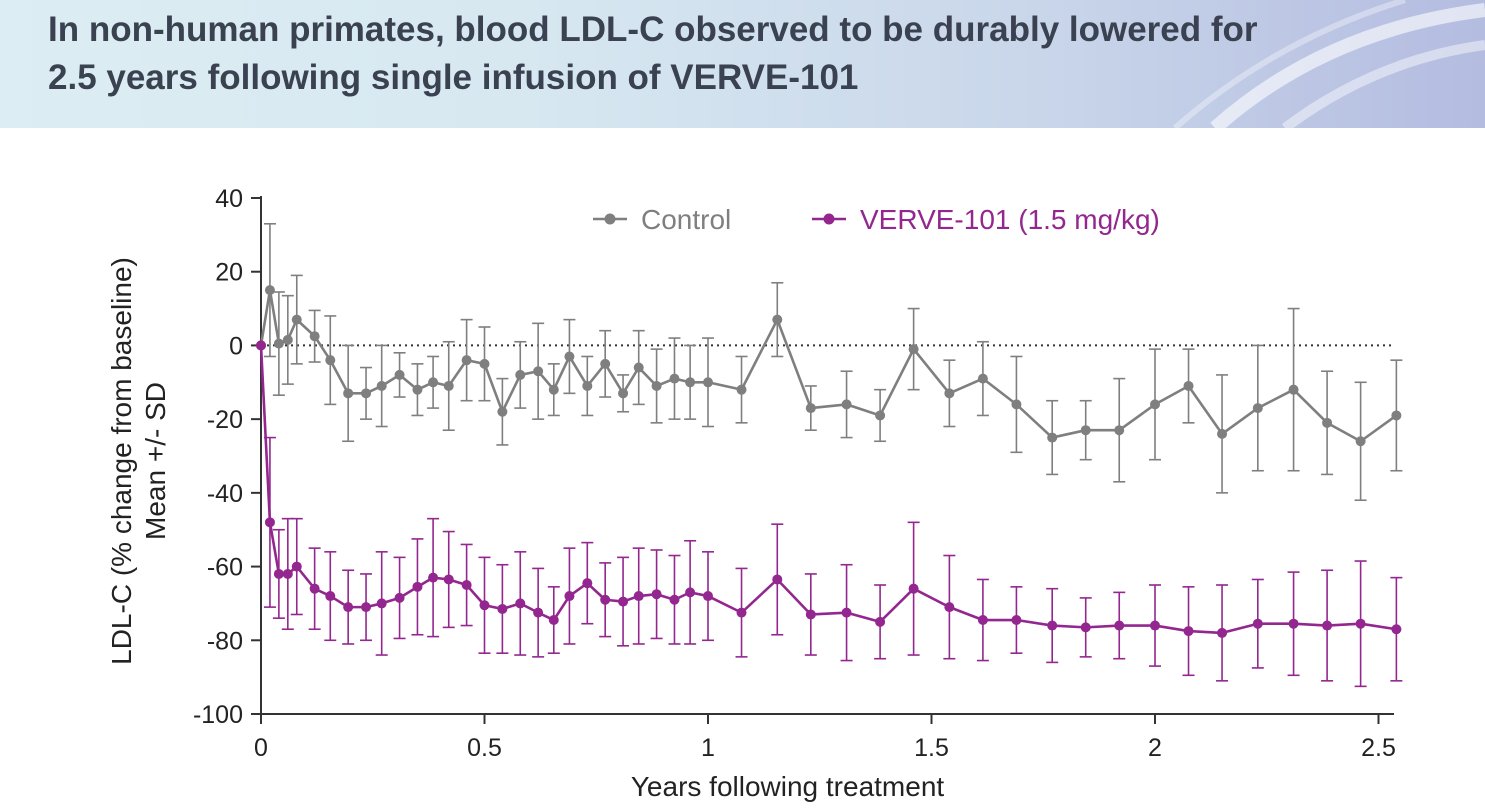  I want to click on legend-label-verve-101: VERVE-101 (1.5 mg/kg), so click(1010, 219).